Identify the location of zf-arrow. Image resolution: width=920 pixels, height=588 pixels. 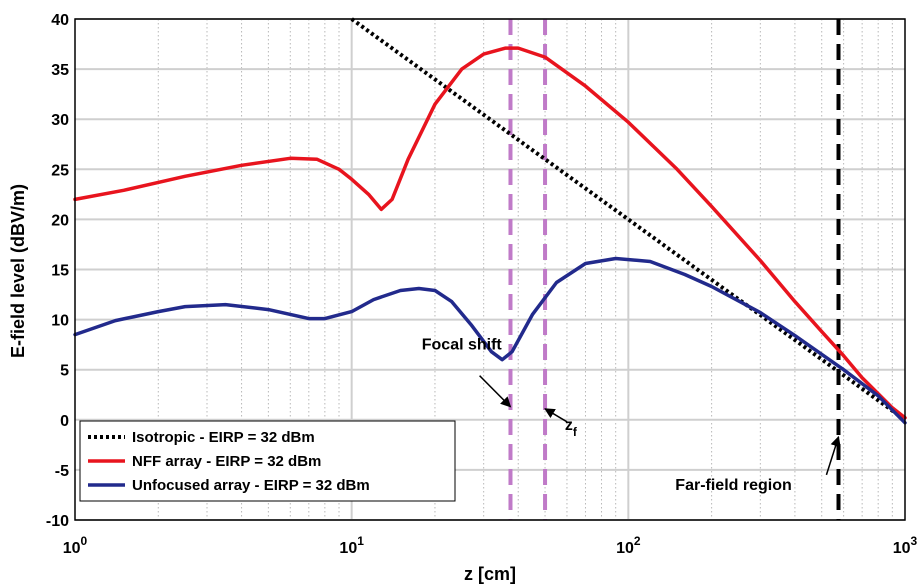
(556, 415).